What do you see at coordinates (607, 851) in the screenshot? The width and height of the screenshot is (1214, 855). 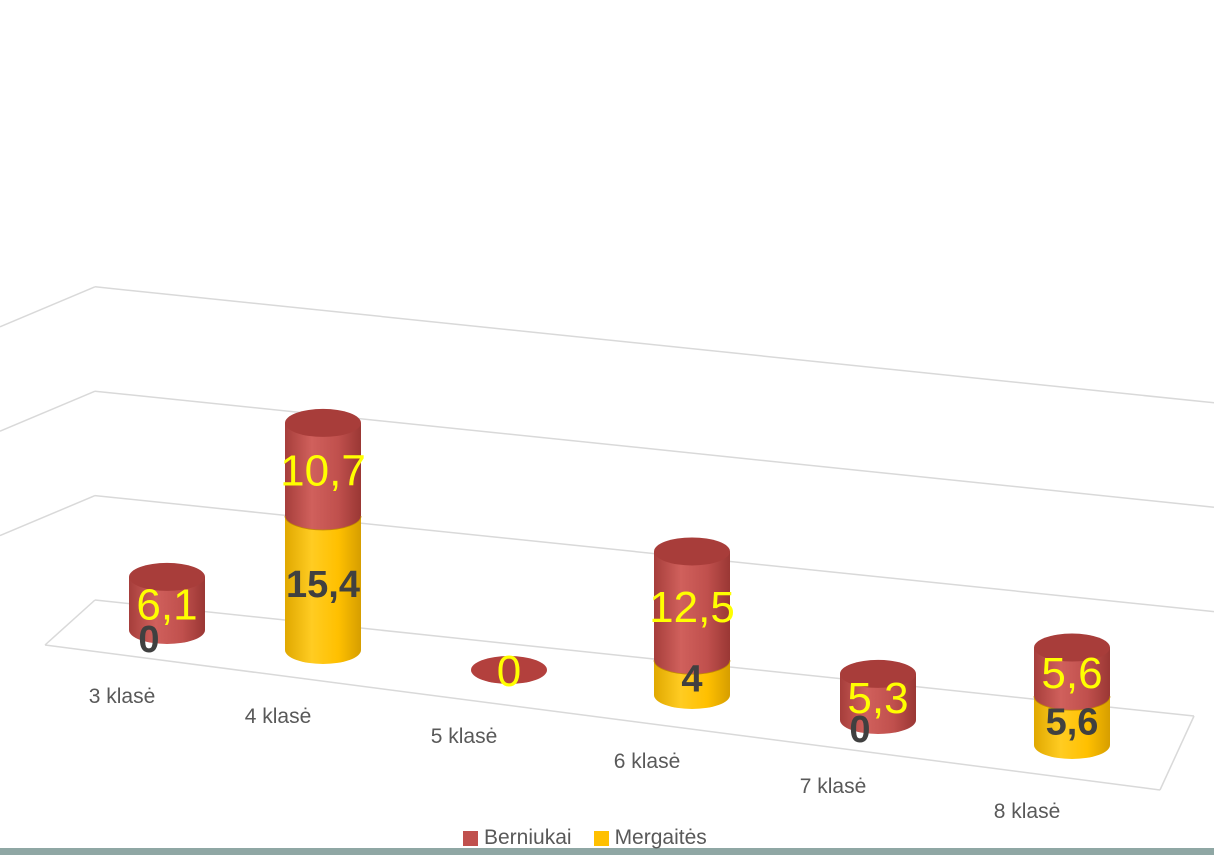 I see `footer-divider` at bounding box center [607, 851].